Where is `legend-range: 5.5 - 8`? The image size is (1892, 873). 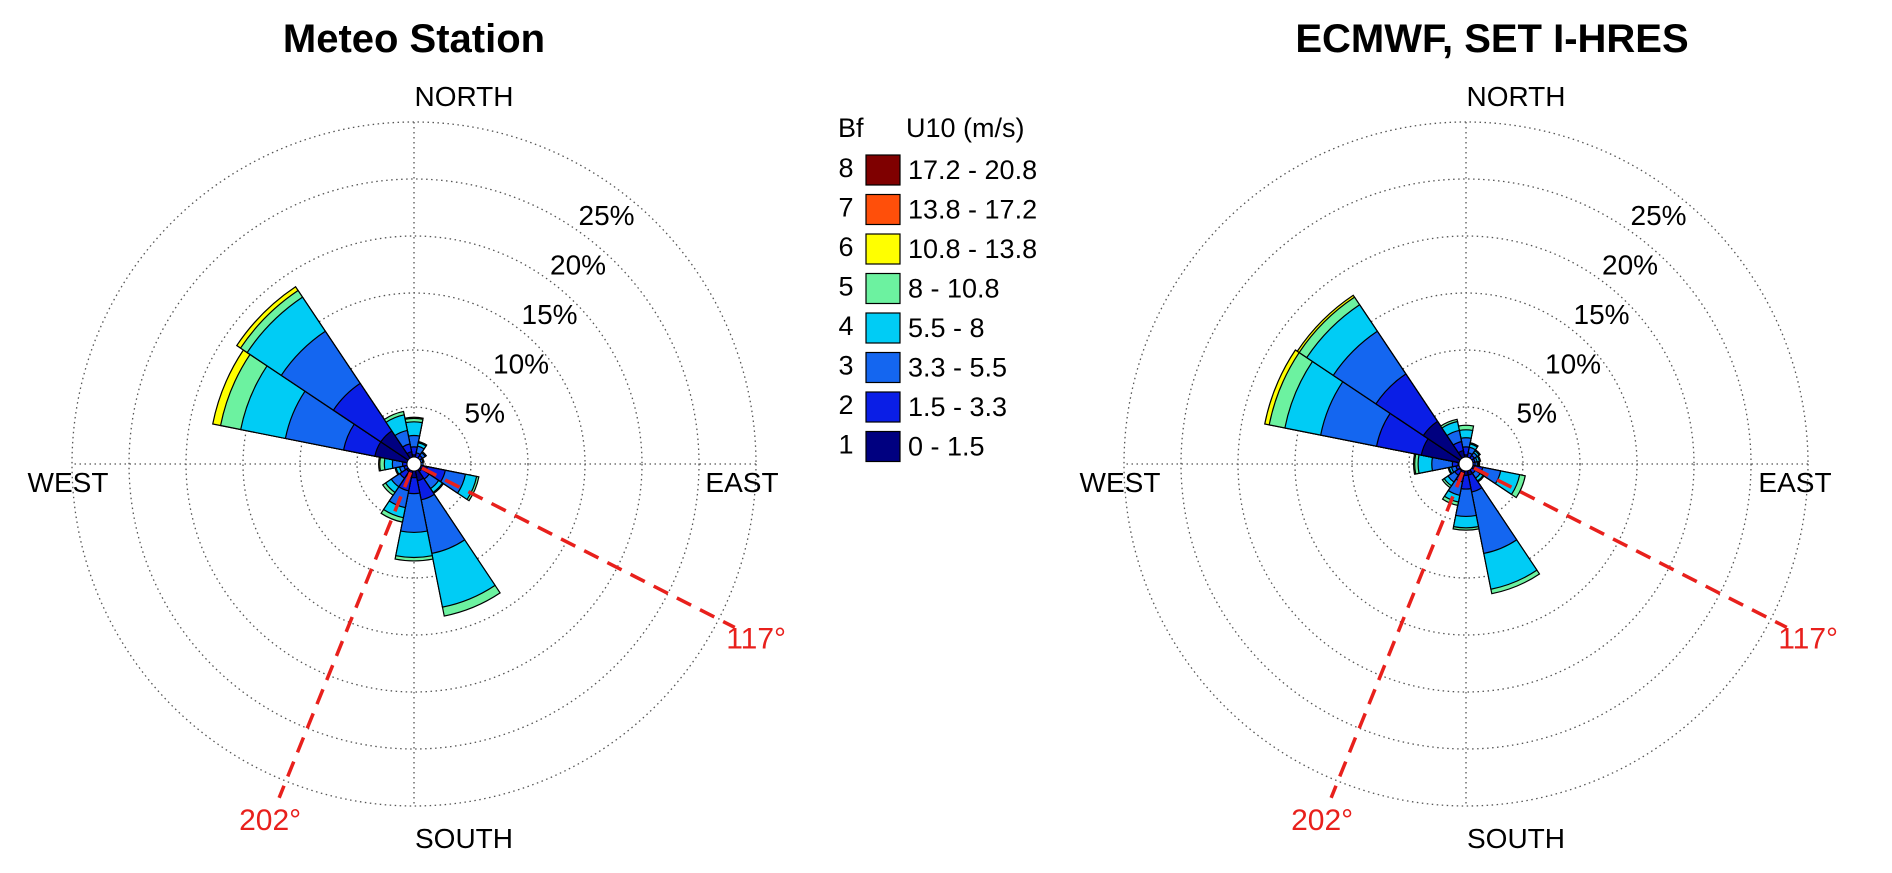
legend-range: 5.5 - 8 is located at coordinates (946, 328).